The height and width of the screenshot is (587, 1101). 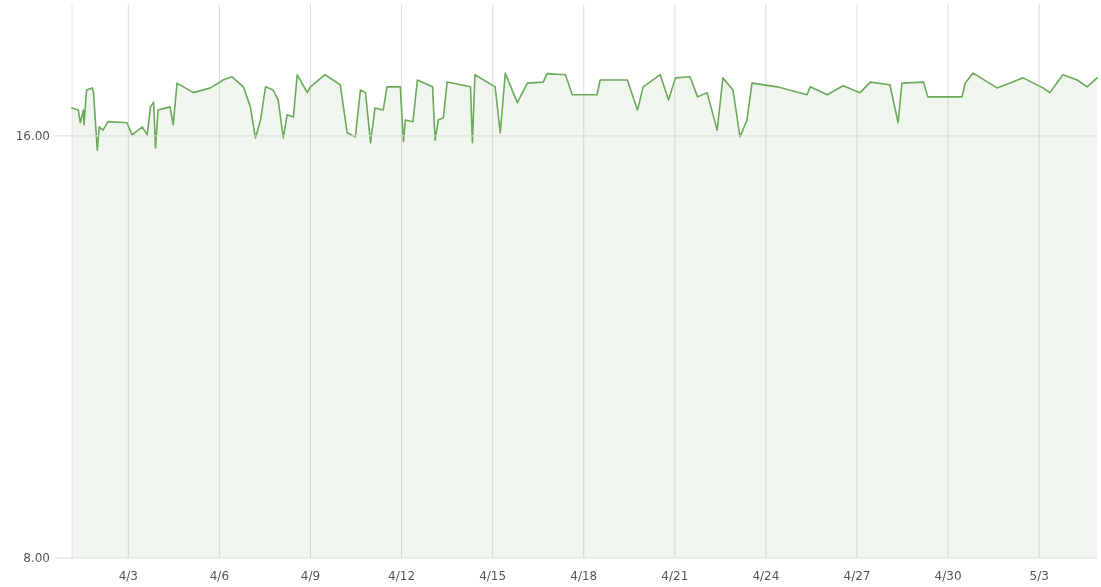 I want to click on x-tick-label: 5/3, so click(x=1039, y=576).